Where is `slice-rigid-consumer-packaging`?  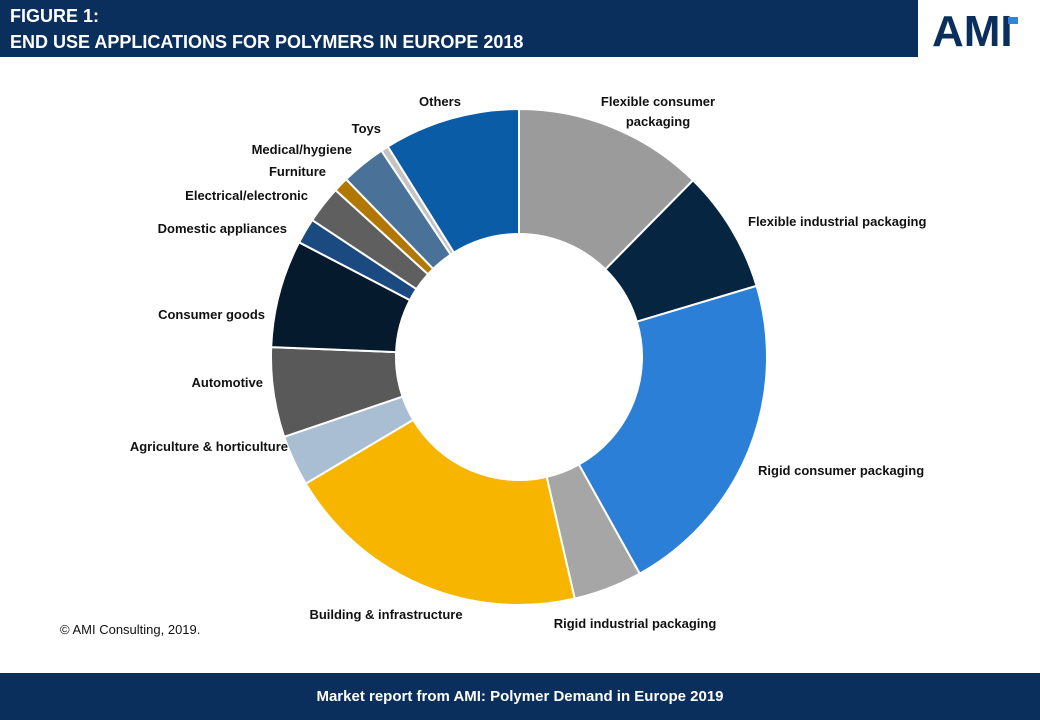 slice-rigid-consumer-packaging is located at coordinates (672, 430).